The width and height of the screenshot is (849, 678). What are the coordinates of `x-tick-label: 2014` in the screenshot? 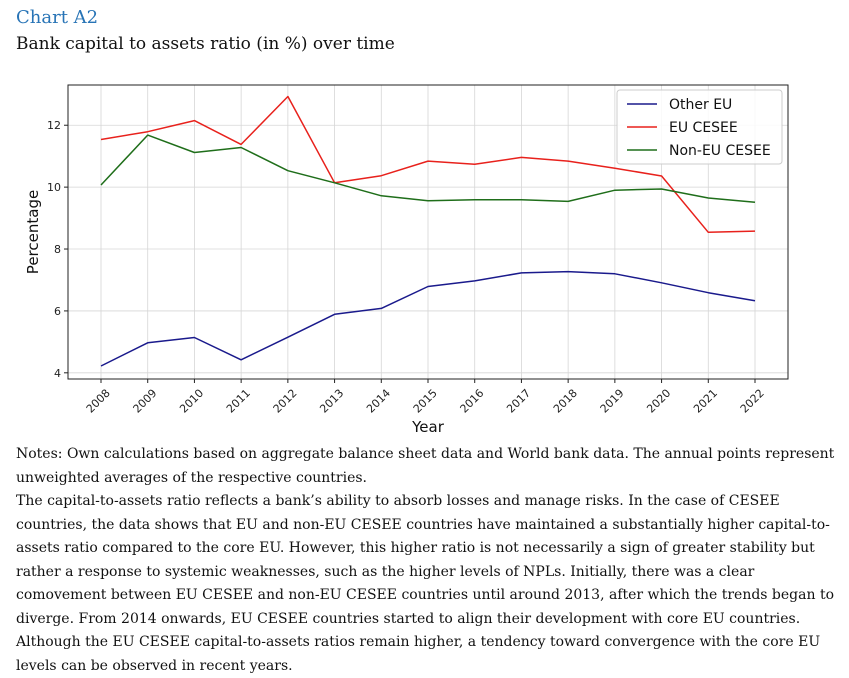 It's located at (378, 401).